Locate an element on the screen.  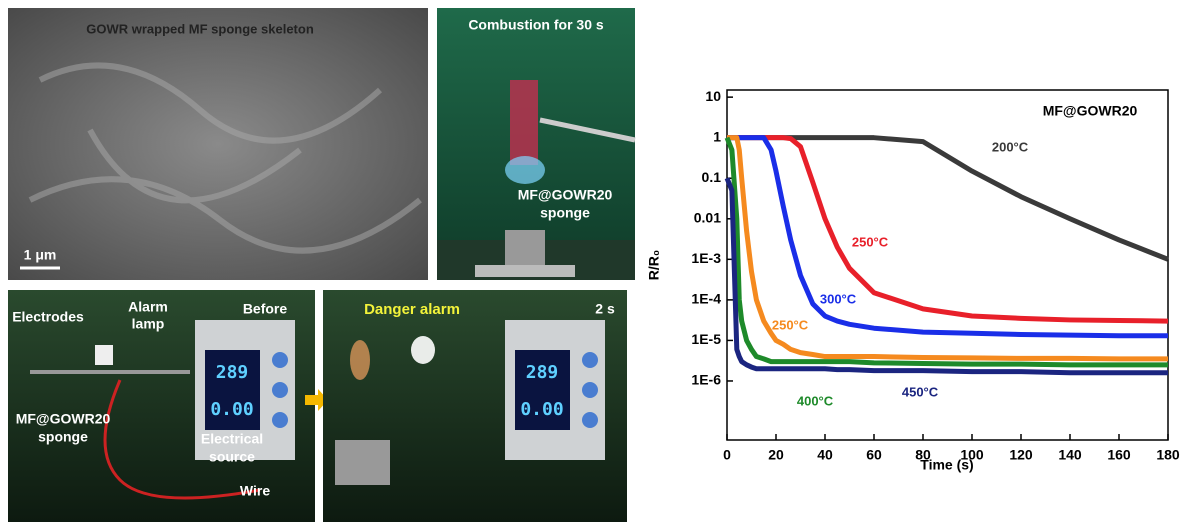
y-tick-label: 0.01 is located at coordinates (707, 217).